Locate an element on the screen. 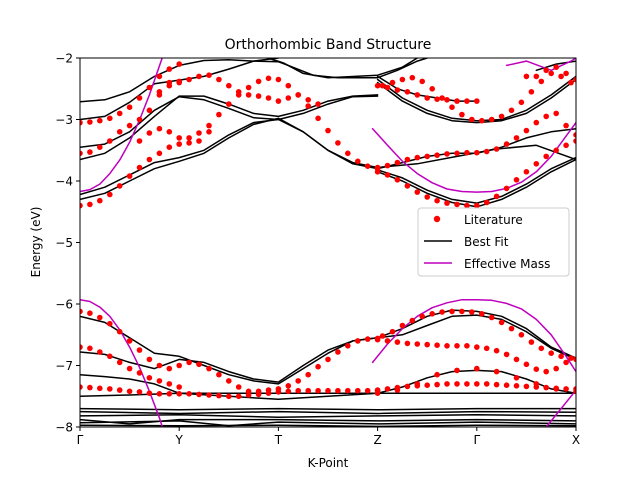 This screenshot has height=484, width=640. y-tick-label: −7 is located at coordinates (64, 366).